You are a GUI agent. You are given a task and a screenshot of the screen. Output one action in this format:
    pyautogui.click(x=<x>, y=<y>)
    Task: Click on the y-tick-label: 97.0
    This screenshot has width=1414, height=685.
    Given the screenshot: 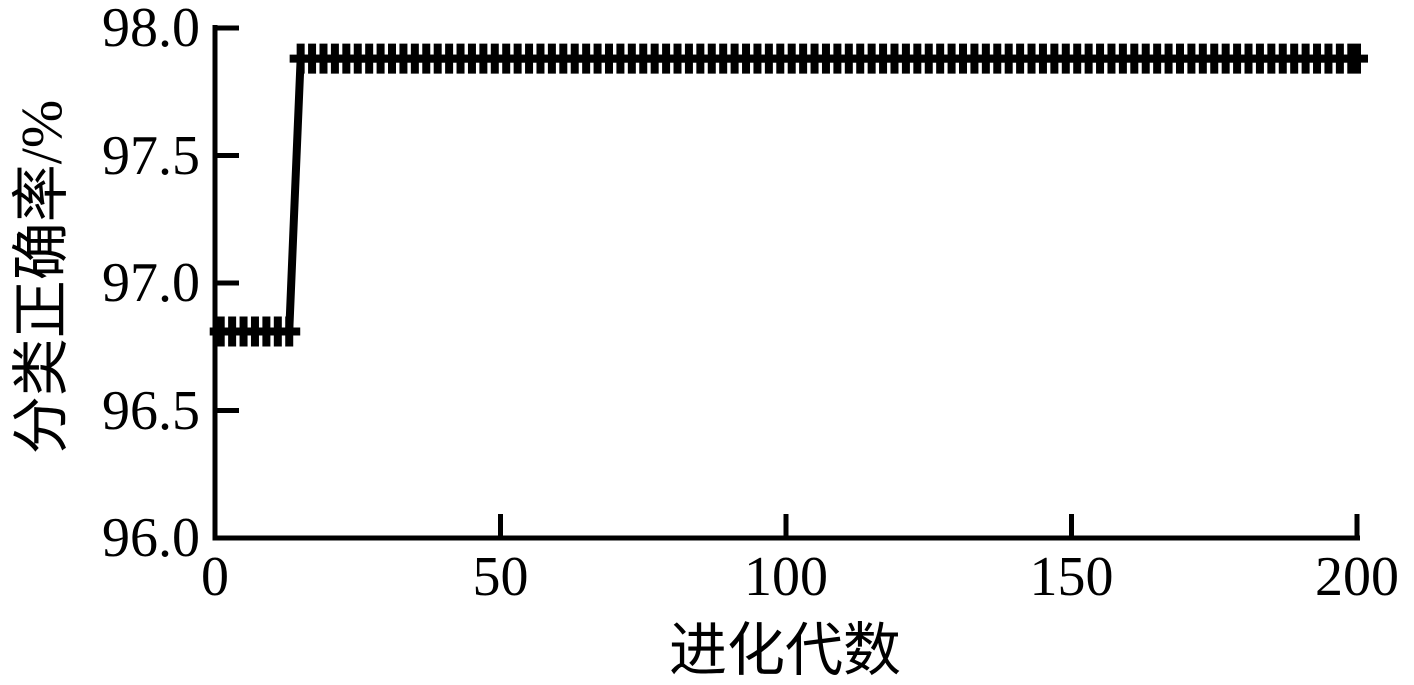 What is the action you would take?
    pyautogui.click(x=151, y=283)
    